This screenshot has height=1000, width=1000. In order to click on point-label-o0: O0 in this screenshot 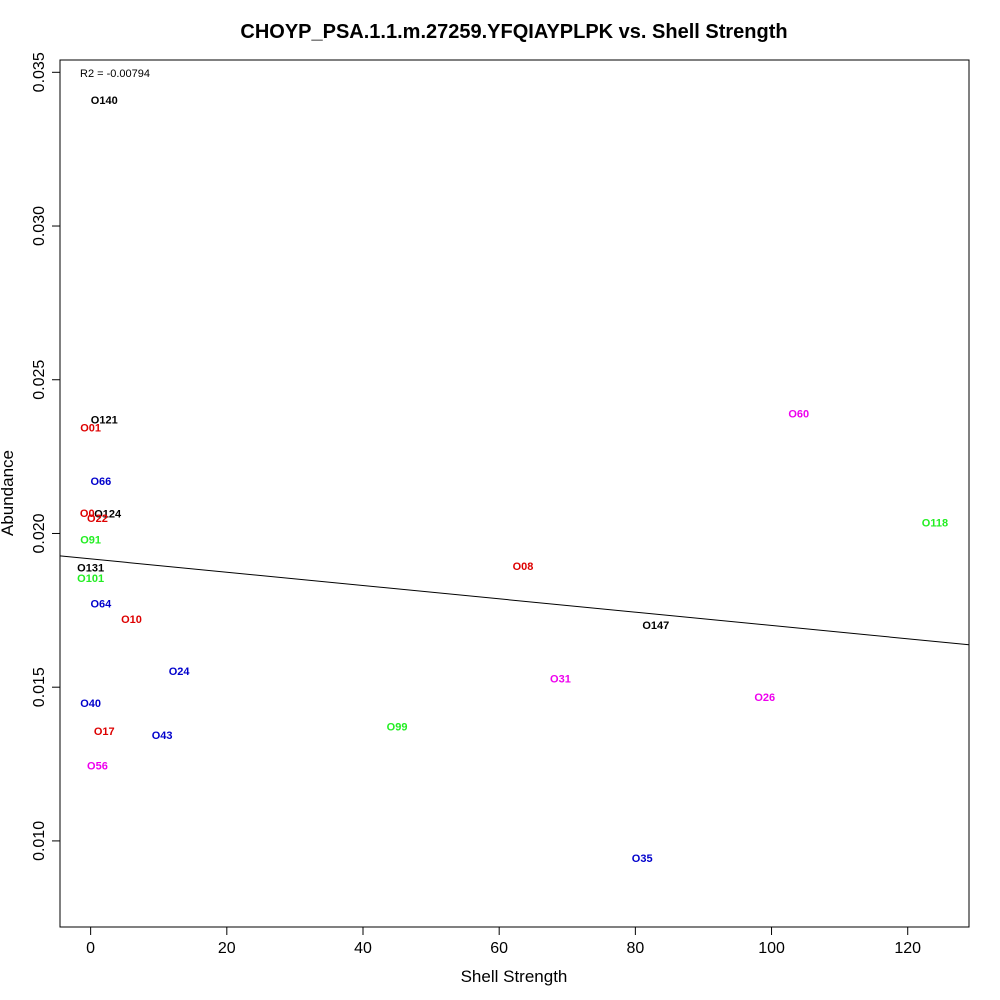, I will do `click(87, 514)`.